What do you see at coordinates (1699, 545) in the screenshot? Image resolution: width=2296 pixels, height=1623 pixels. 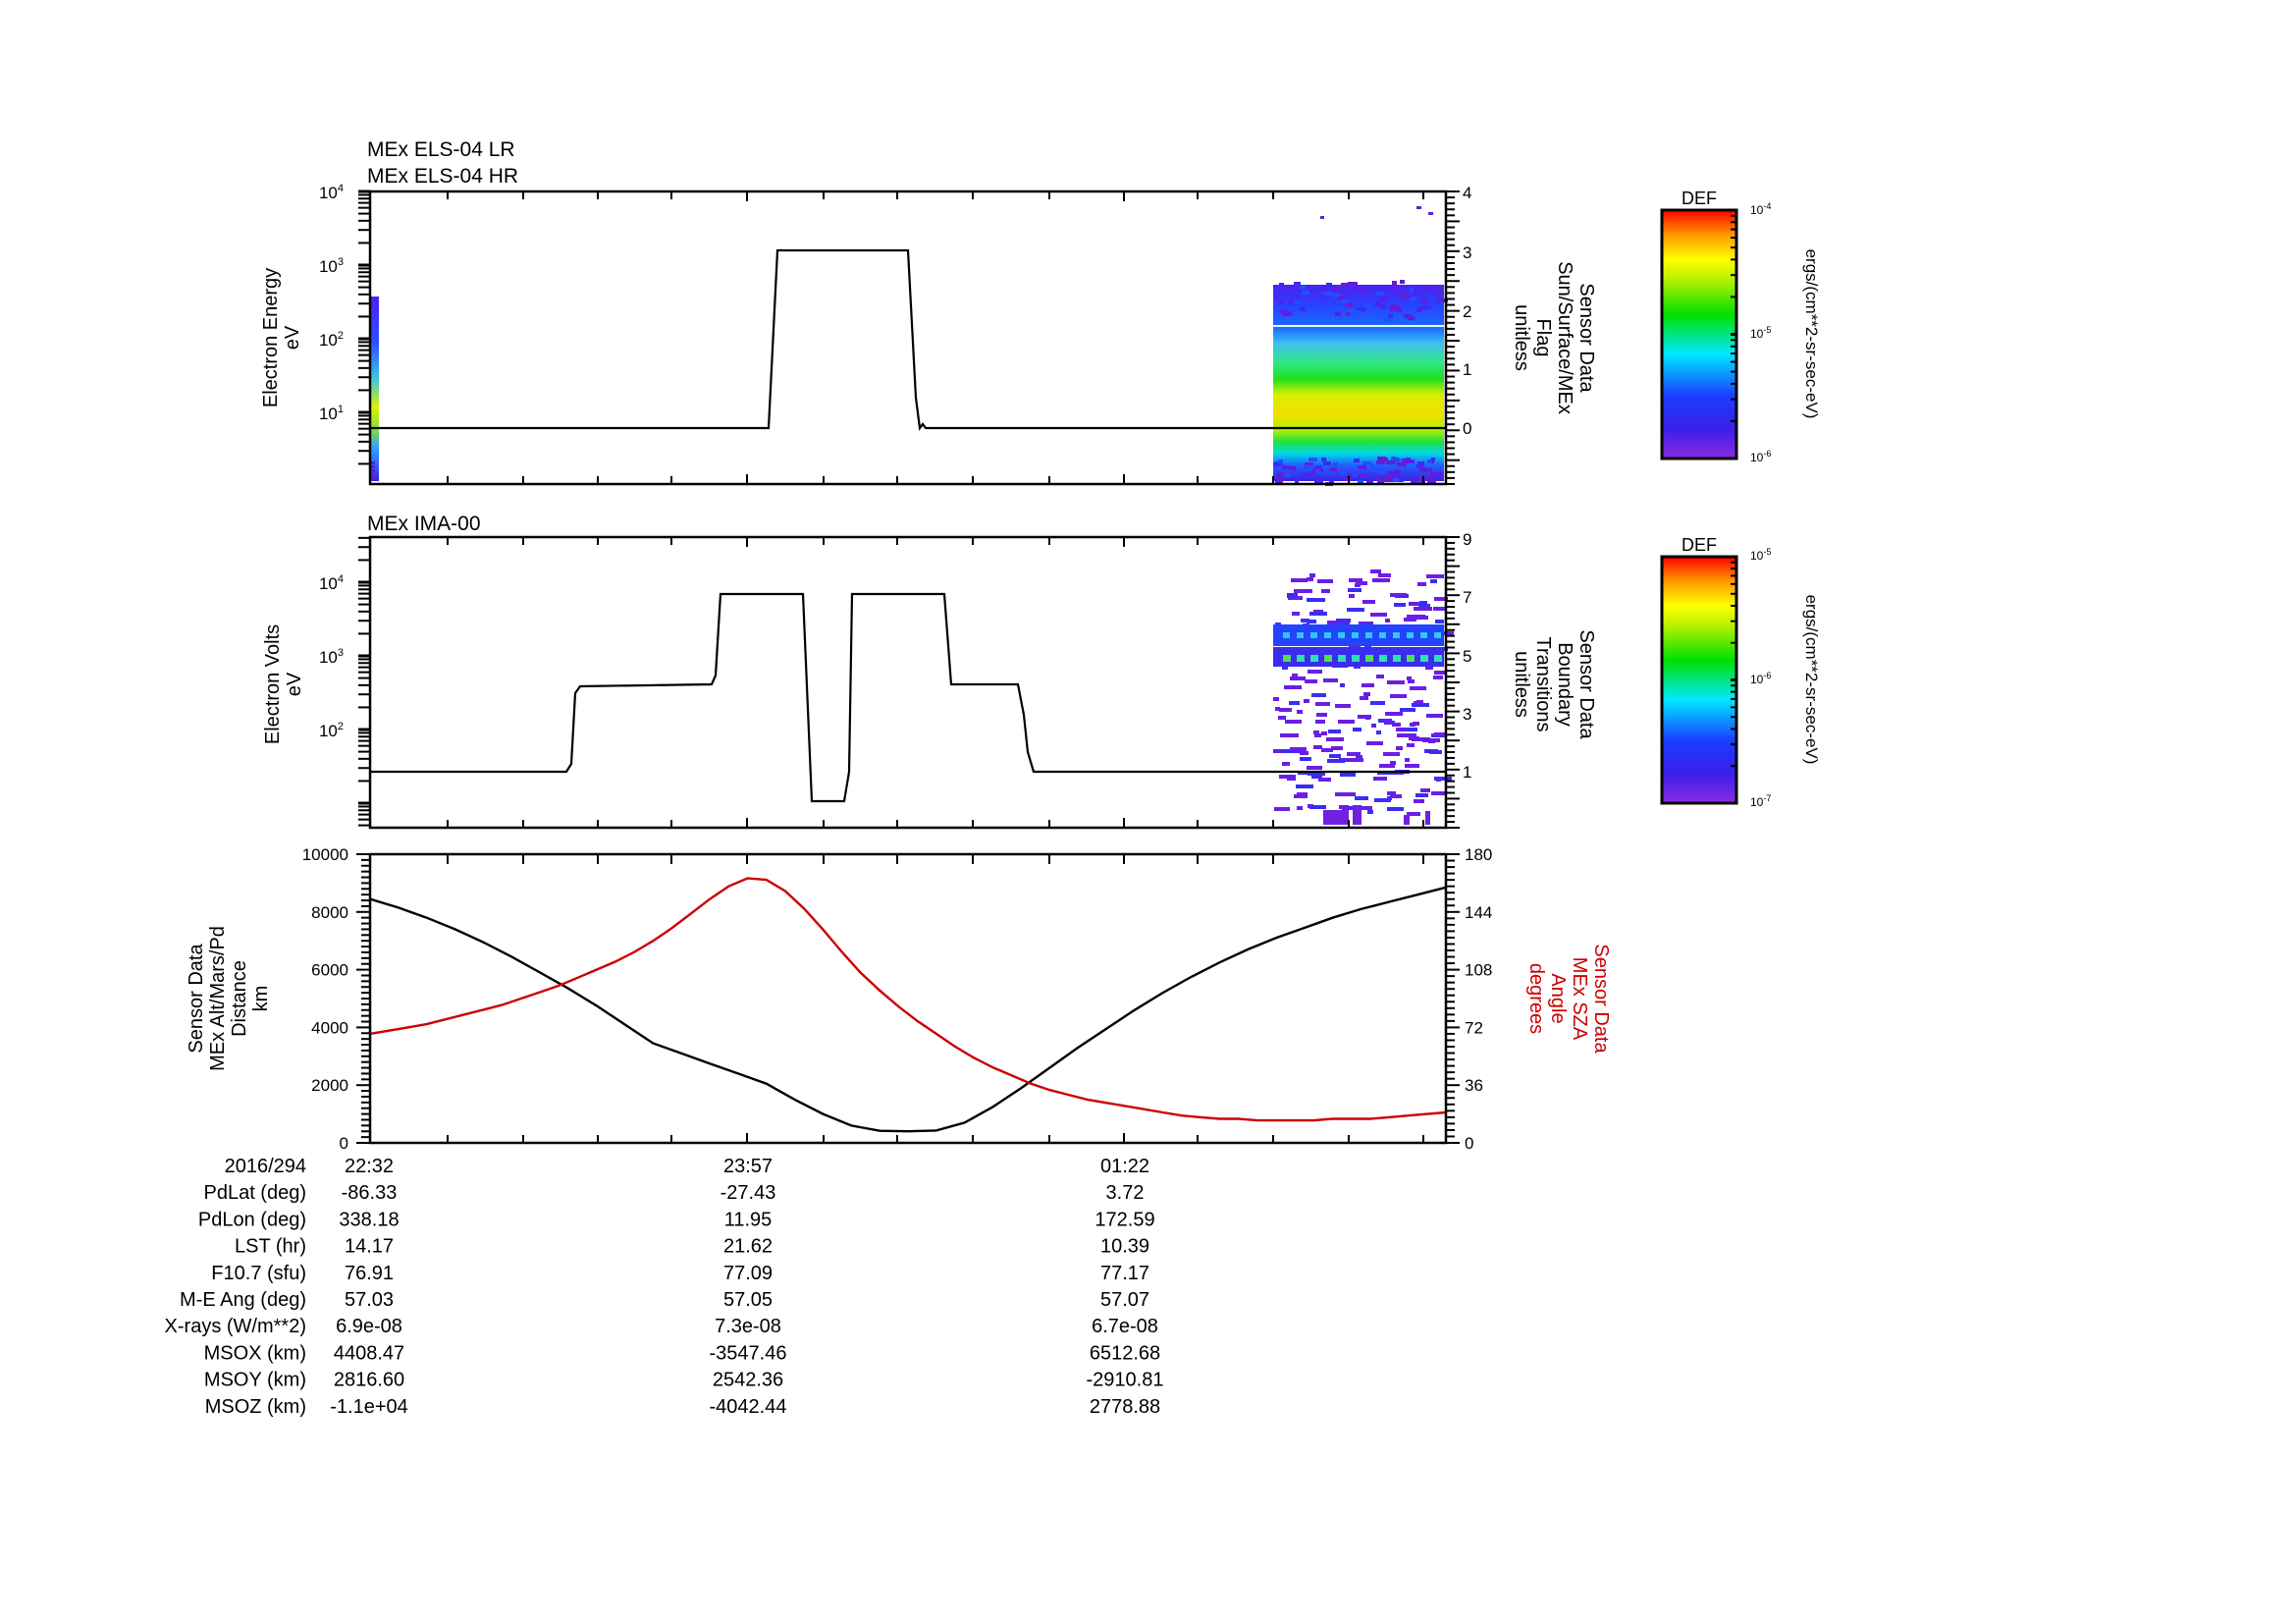 I see `svg-text: DEF` at bounding box center [1699, 545].